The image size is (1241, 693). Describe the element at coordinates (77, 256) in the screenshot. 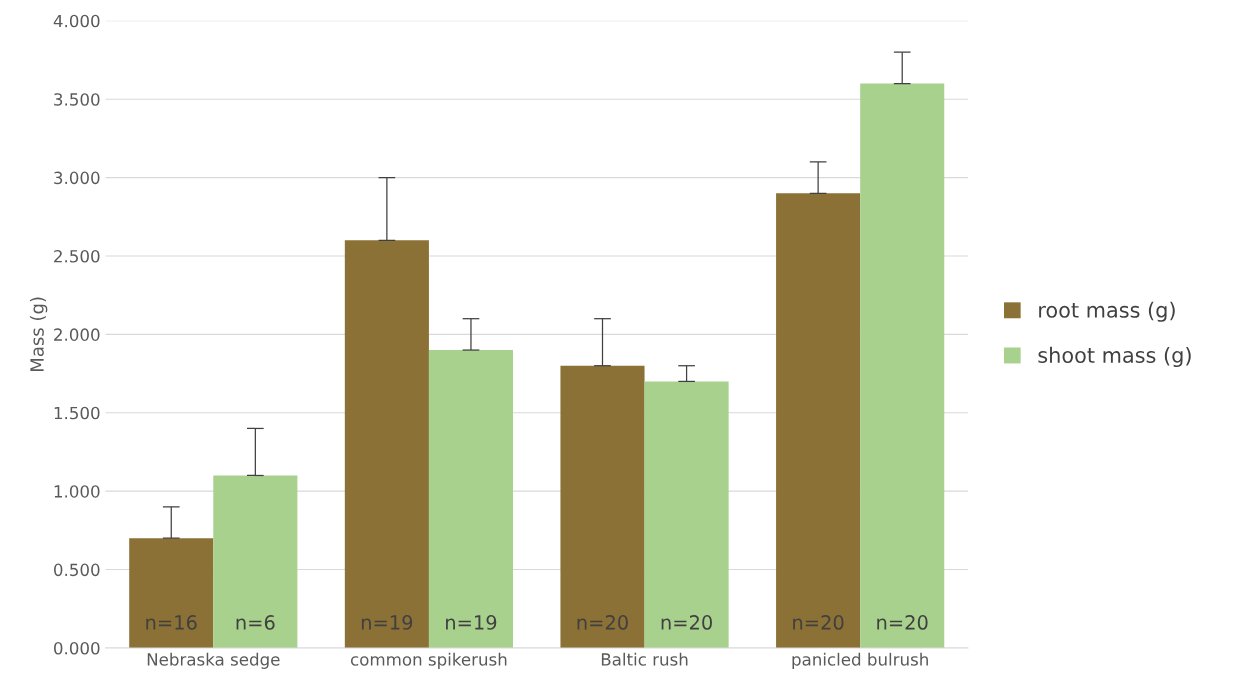

I see `y-tick-label: 2.500` at that location.